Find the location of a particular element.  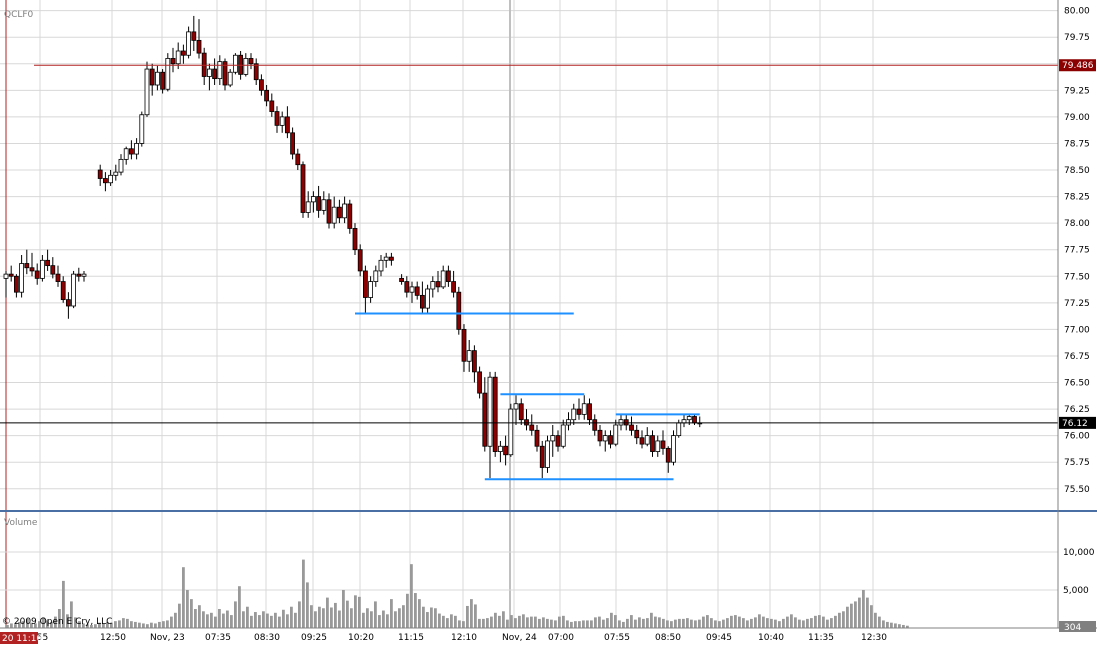

y-tick-label: 78.75 is located at coordinates (1077, 144).